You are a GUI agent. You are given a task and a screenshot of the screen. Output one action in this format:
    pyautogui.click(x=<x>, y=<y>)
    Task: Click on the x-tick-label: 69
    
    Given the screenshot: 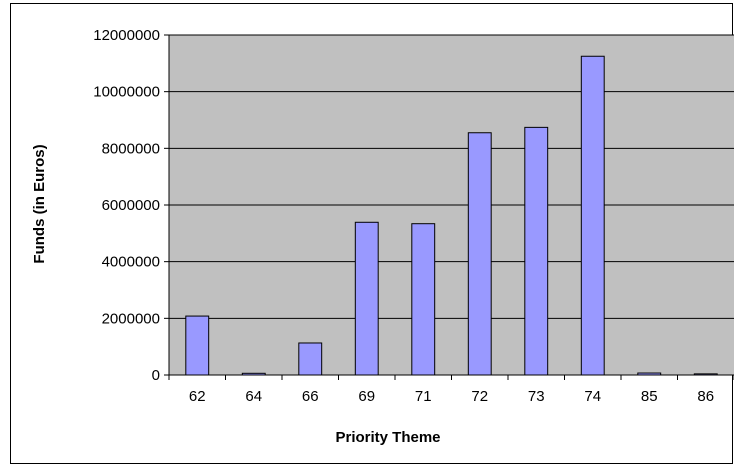 What is the action you would take?
    pyautogui.click(x=366, y=396)
    